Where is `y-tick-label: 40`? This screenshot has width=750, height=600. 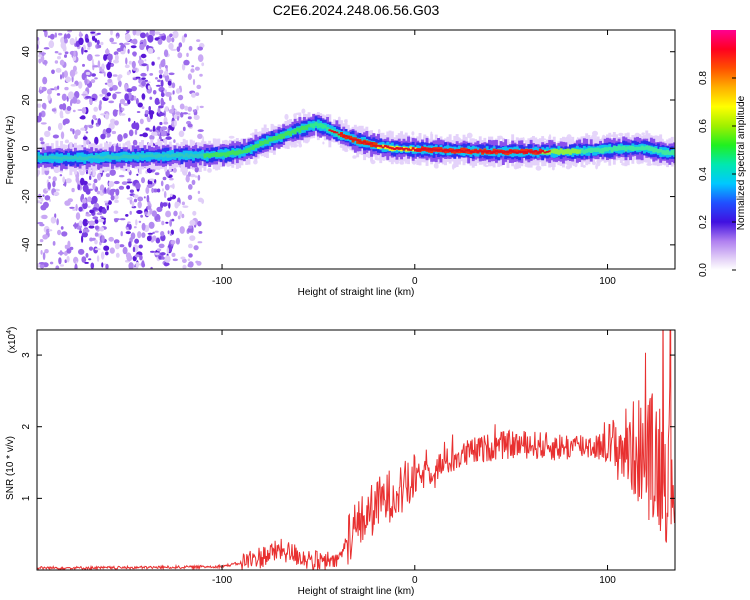
y-tick-label: 40 is located at coordinates (26, 52).